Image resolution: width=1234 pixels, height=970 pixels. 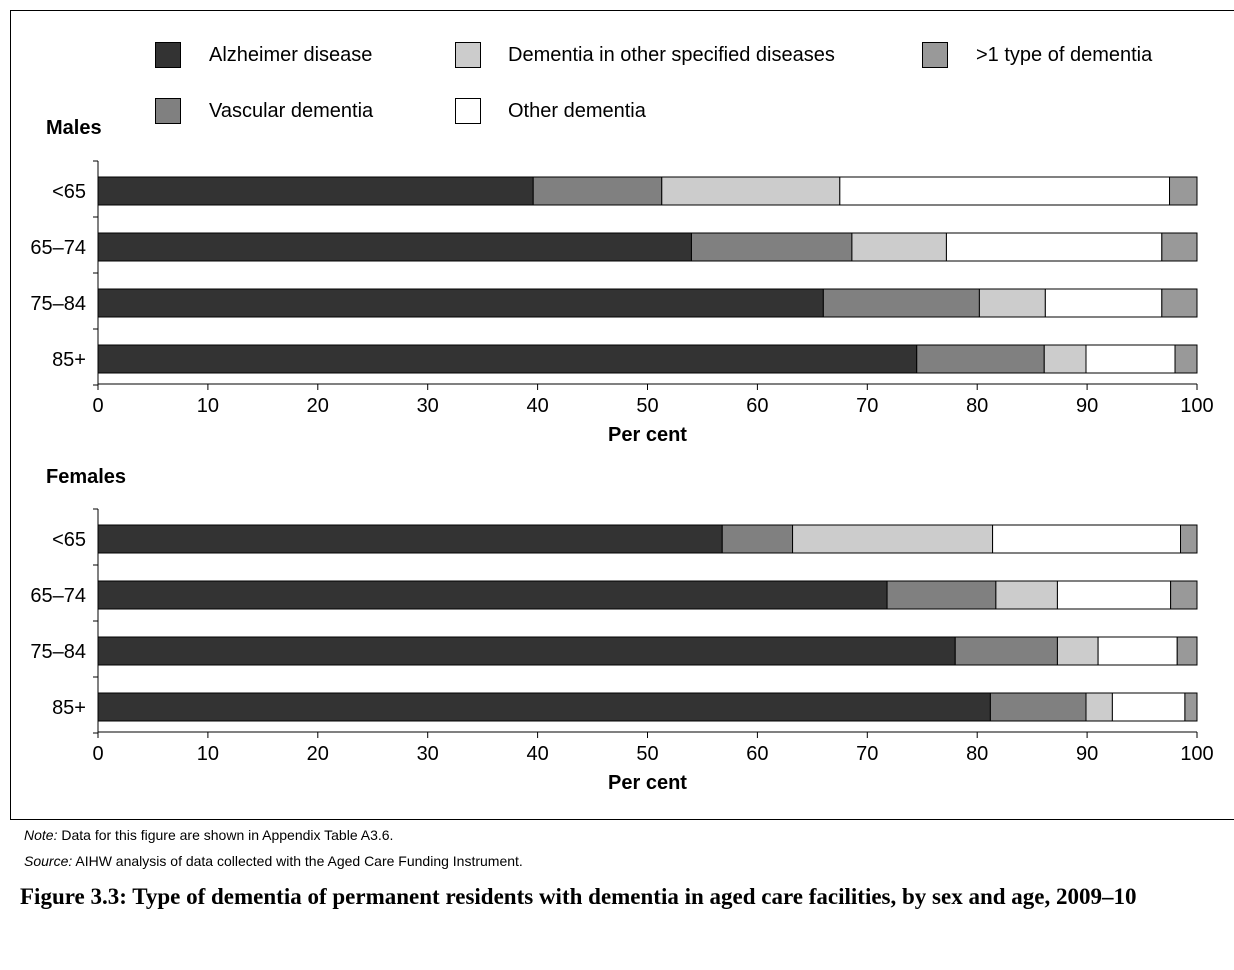 I want to click on females-x-tick-label: 30, so click(x=428, y=754).